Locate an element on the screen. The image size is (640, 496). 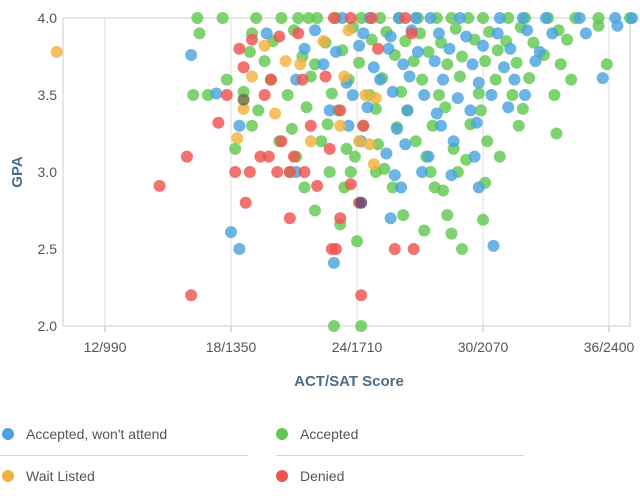
legend-label: Accepted, won't attend is located at coordinates (97, 434).